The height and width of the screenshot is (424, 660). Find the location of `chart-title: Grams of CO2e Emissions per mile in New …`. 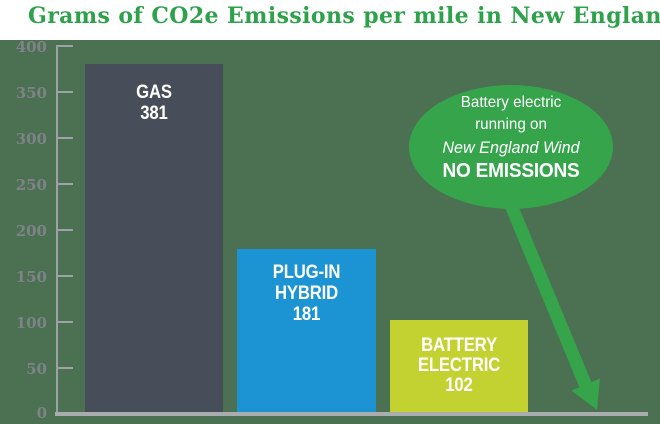

chart-title: Grams of CO2e Emissions per mile in New … is located at coordinates (344, 16).